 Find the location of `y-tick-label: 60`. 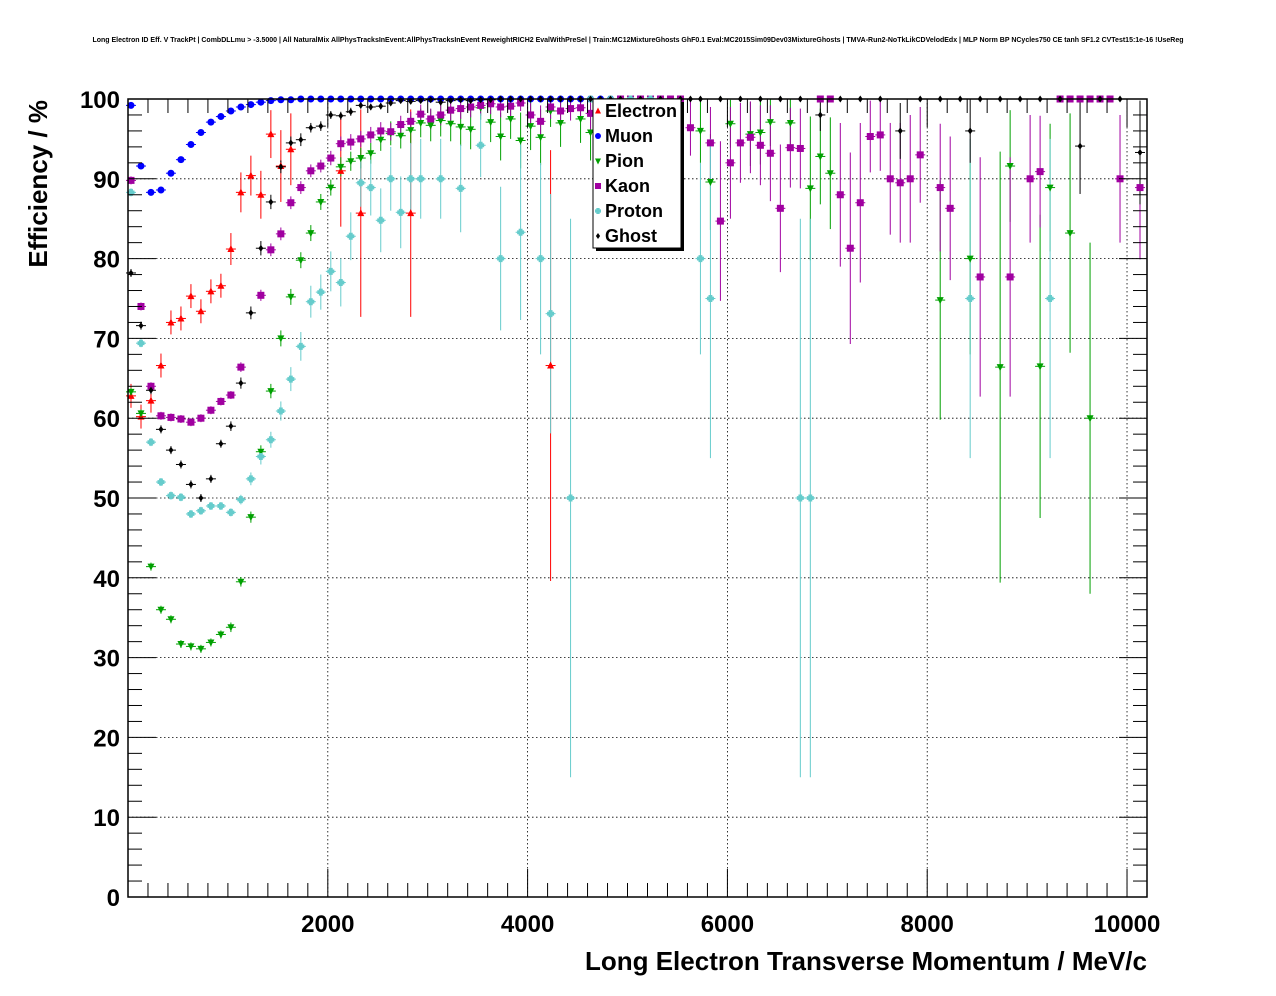

y-tick-label: 60 is located at coordinates (106, 419).